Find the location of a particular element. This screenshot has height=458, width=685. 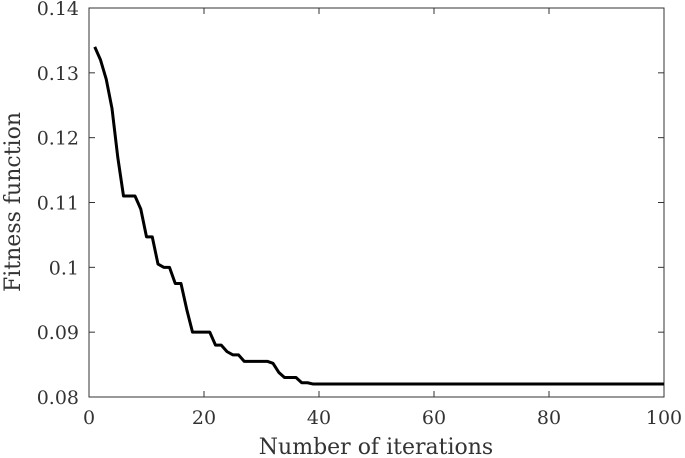

y-tick-label: 0.08 is located at coordinates (58, 398).